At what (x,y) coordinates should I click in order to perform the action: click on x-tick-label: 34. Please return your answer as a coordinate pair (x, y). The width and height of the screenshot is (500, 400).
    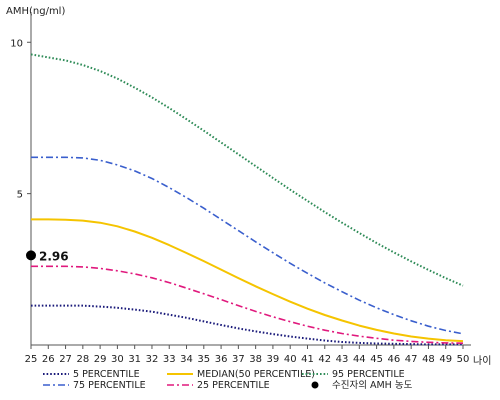
    Looking at the image, I should click on (186, 359).